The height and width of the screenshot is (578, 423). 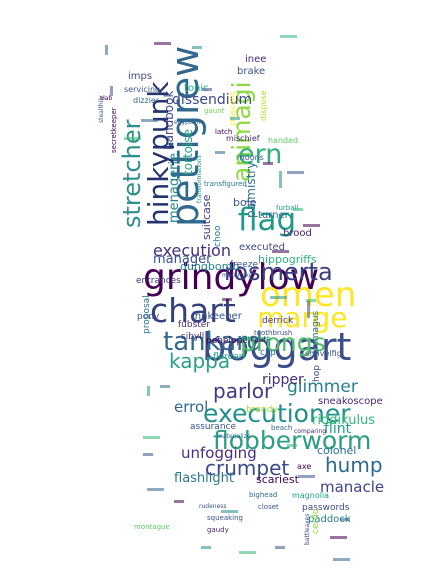 I want to click on cloud-word: grindylow, so click(x=231, y=277).